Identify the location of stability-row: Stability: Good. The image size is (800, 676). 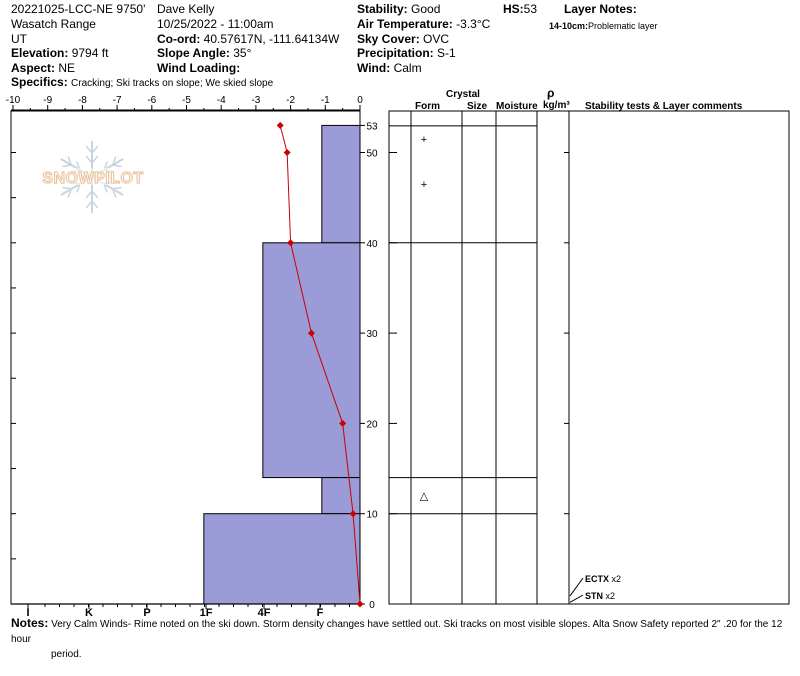
(399, 9).